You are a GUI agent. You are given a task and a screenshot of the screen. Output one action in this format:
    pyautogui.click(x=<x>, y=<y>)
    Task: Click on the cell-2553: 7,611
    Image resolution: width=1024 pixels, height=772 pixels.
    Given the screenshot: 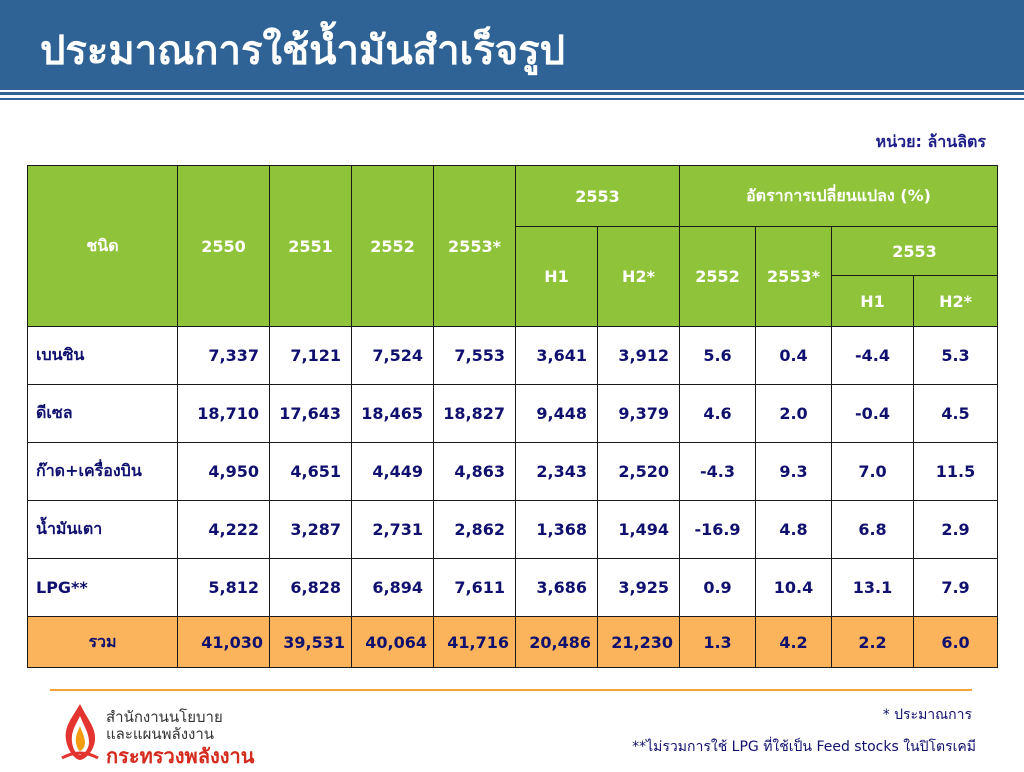 What is the action you would take?
    pyautogui.click(x=474, y=587)
    